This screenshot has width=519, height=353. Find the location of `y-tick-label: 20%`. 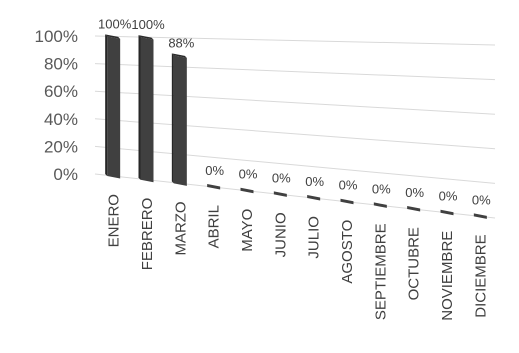

y-tick-label: 20% is located at coordinates (61, 146).